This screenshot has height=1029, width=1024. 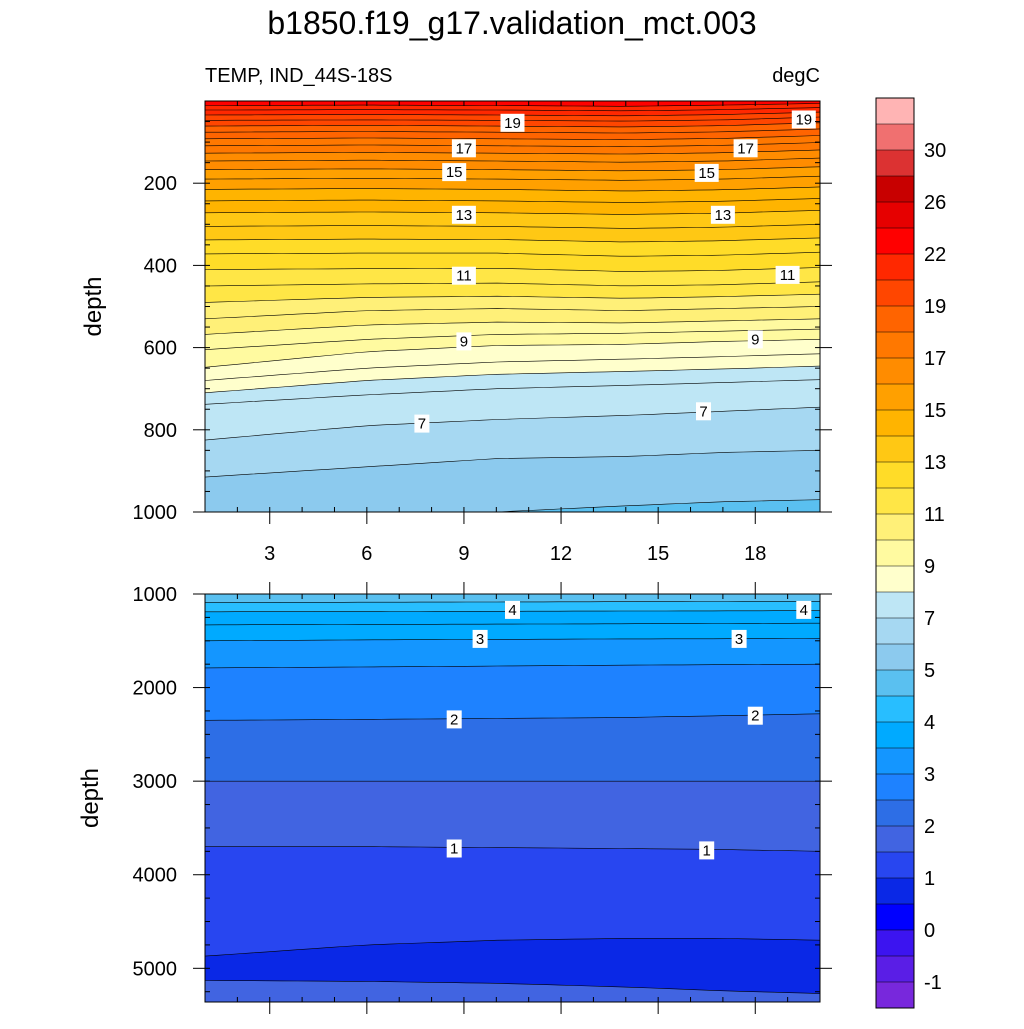 I want to click on contour-line-17.5, so click(x=512, y=131).